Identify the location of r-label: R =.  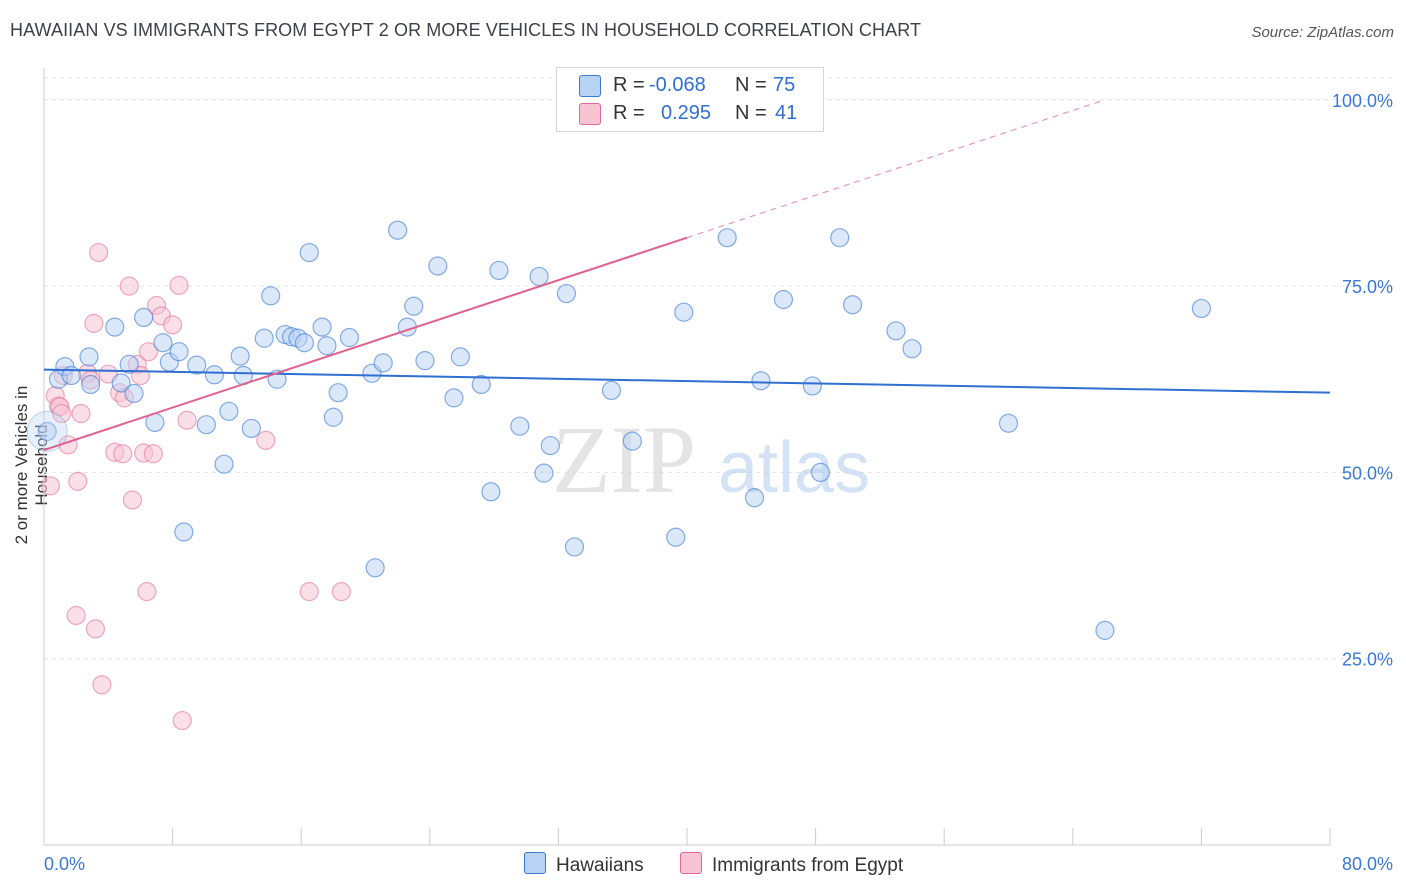
(629, 85).